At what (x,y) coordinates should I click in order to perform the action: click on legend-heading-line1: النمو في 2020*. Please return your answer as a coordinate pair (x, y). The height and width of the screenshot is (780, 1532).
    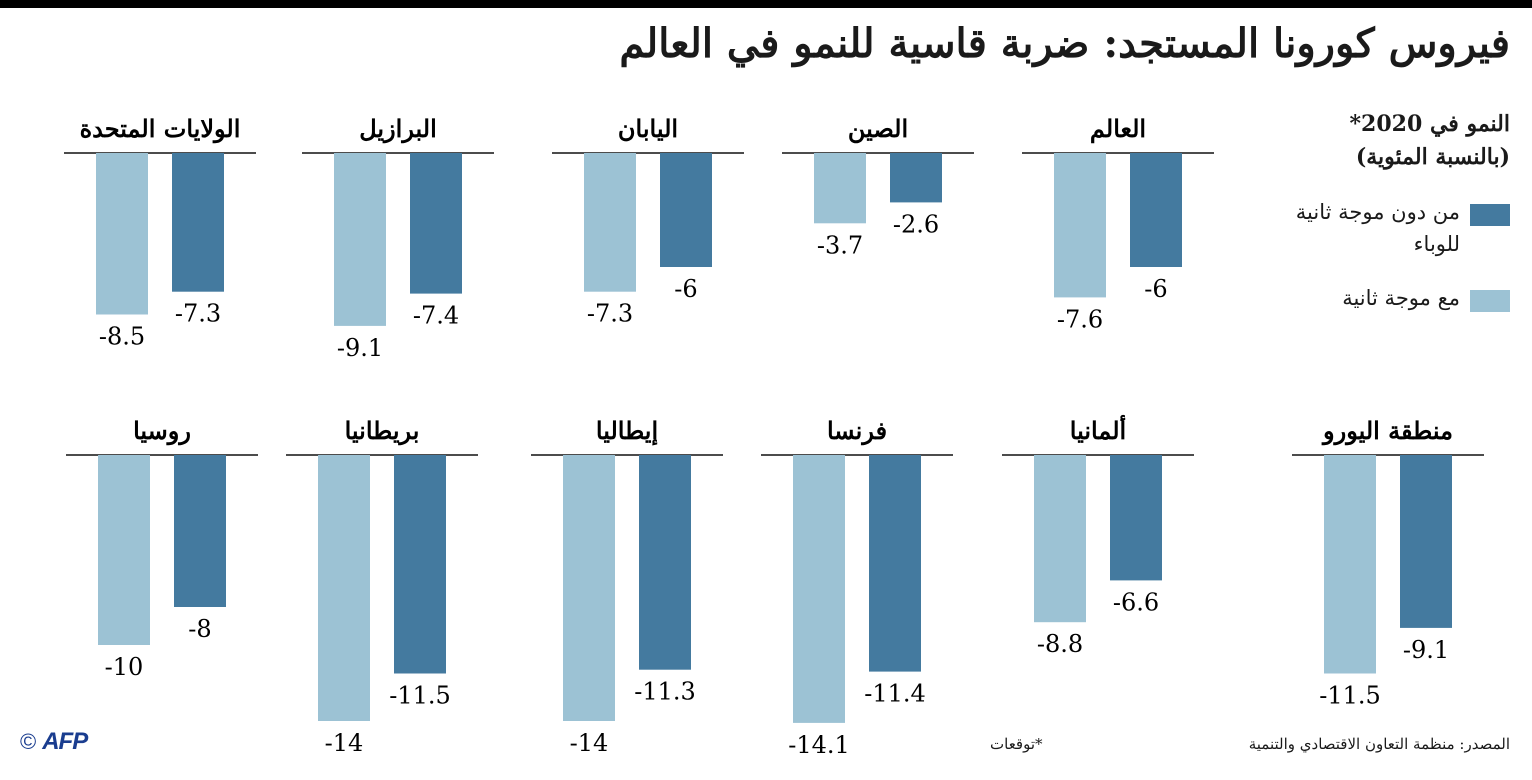
    Looking at the image, I should click on (1429, 124).